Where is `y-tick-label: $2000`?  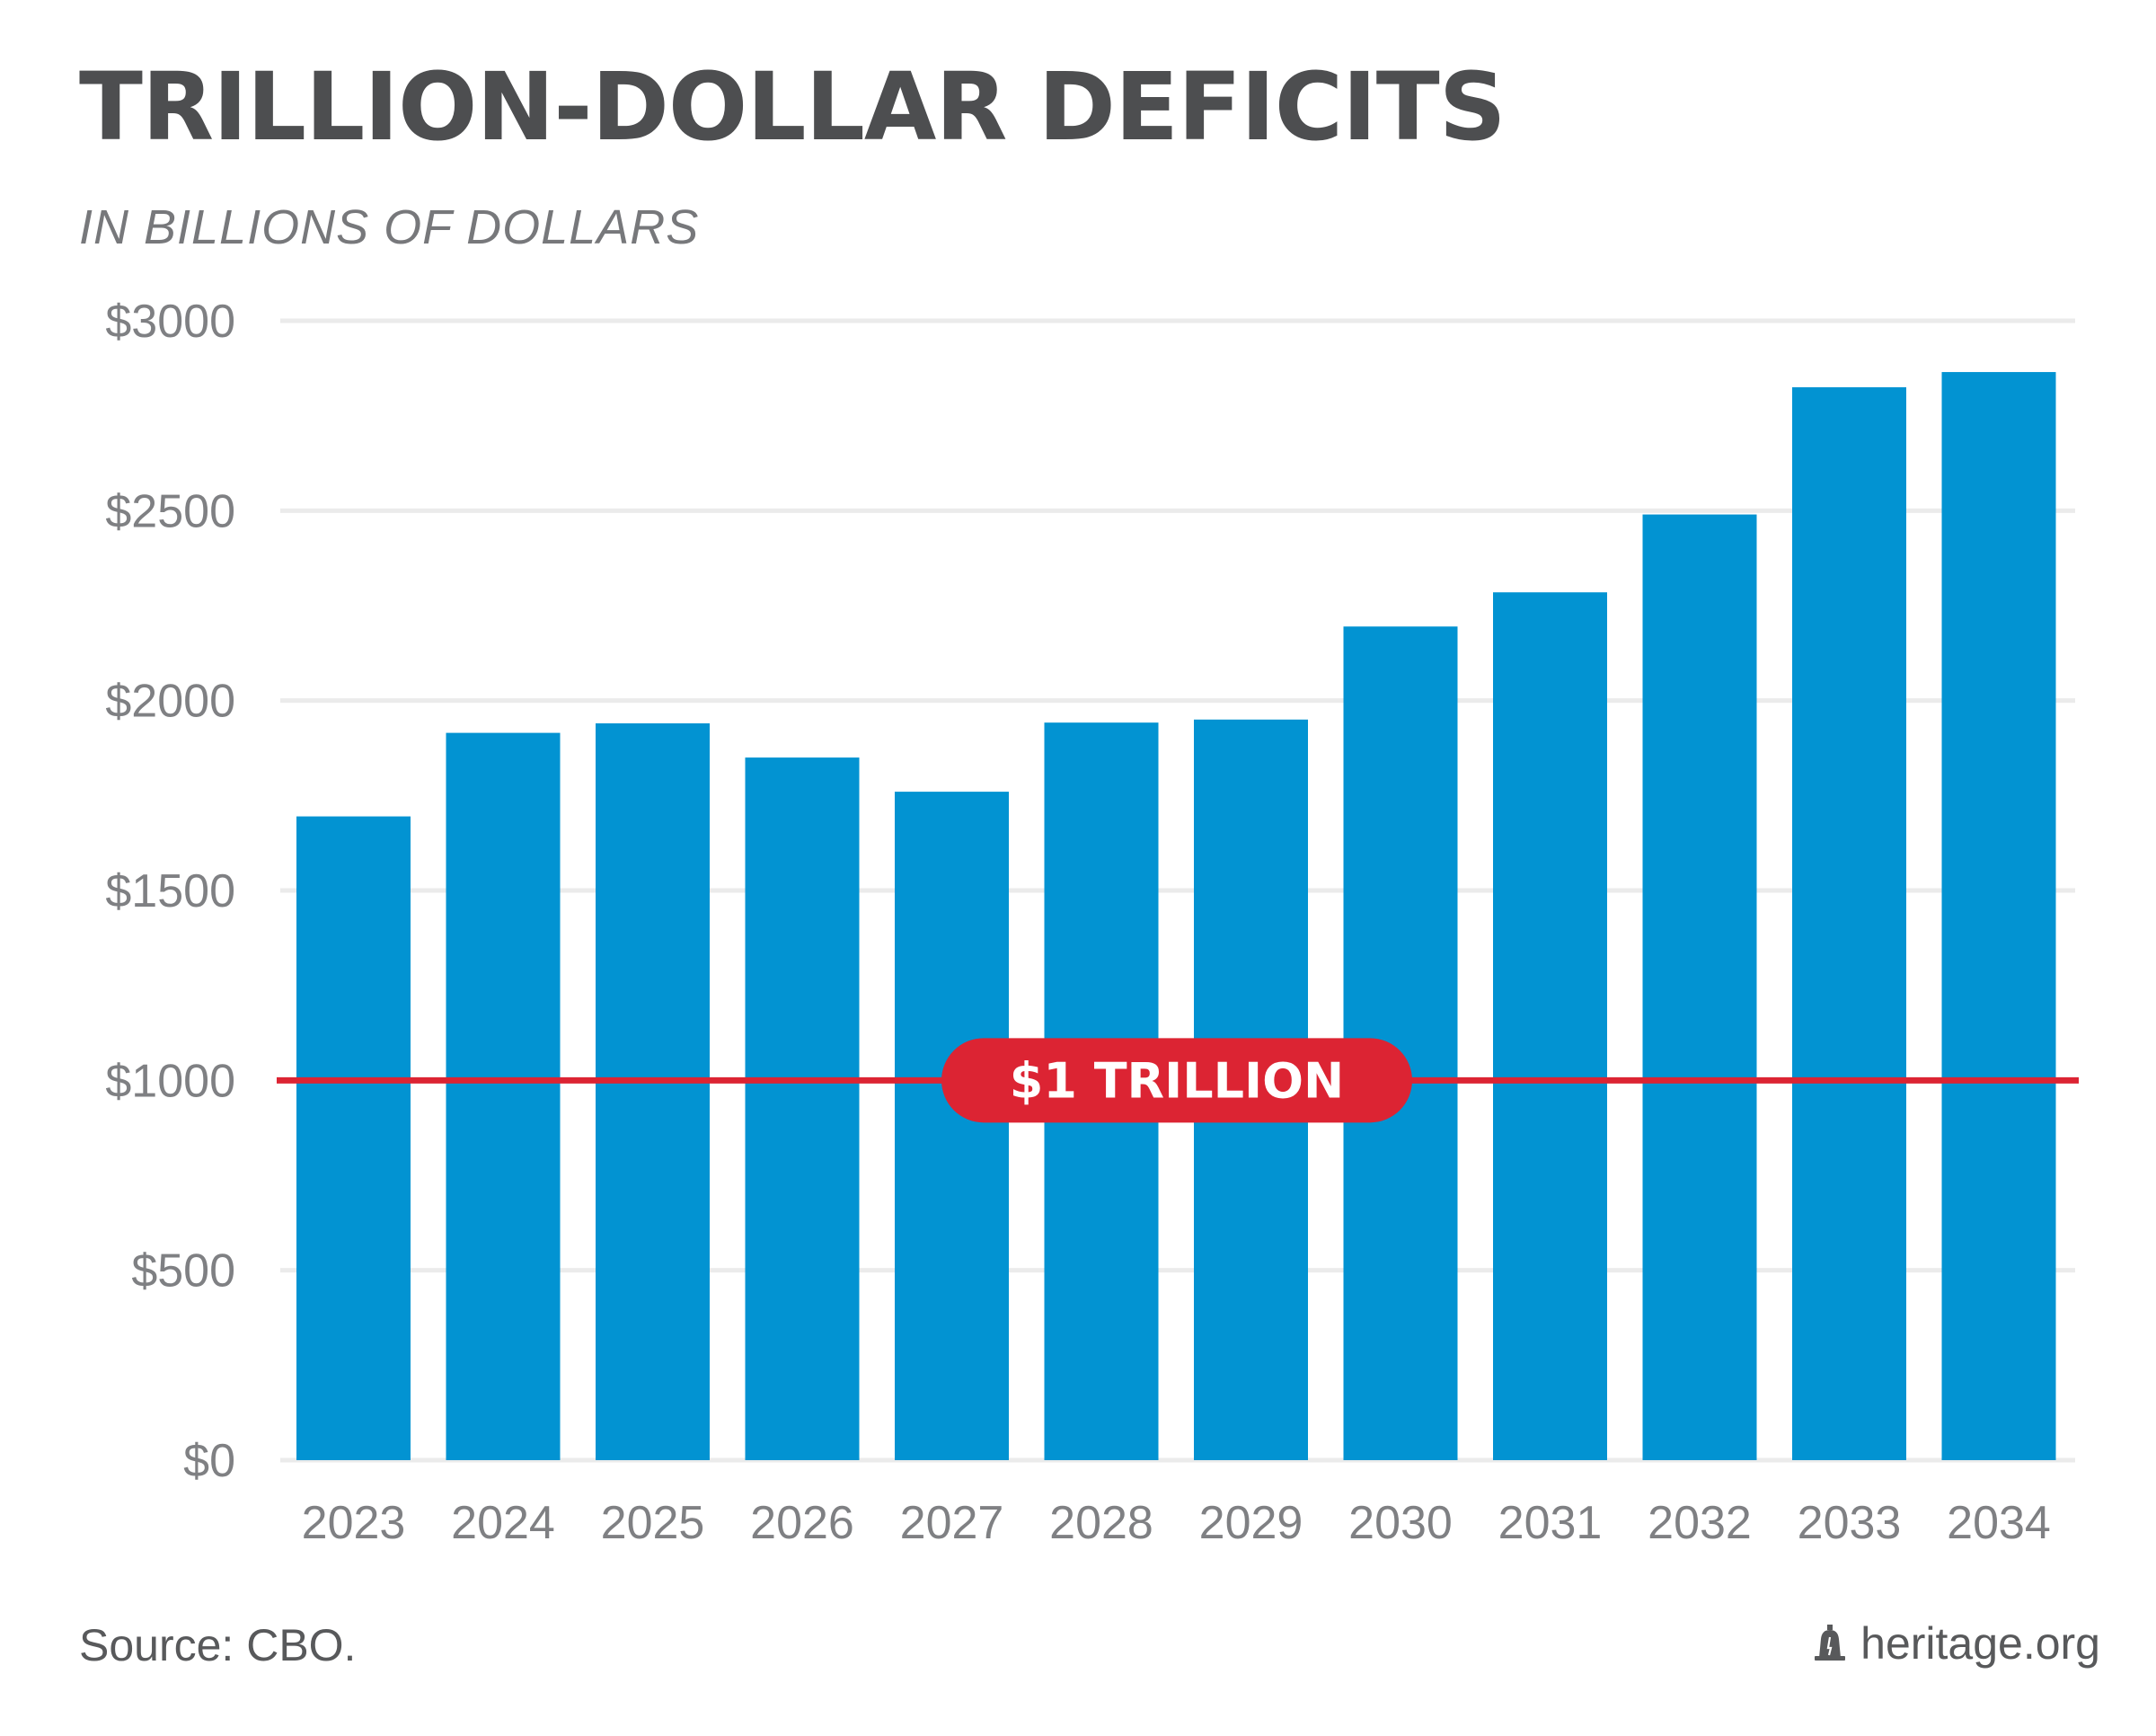
y-tick-label: $2000 is located at coordinates (170, 702).